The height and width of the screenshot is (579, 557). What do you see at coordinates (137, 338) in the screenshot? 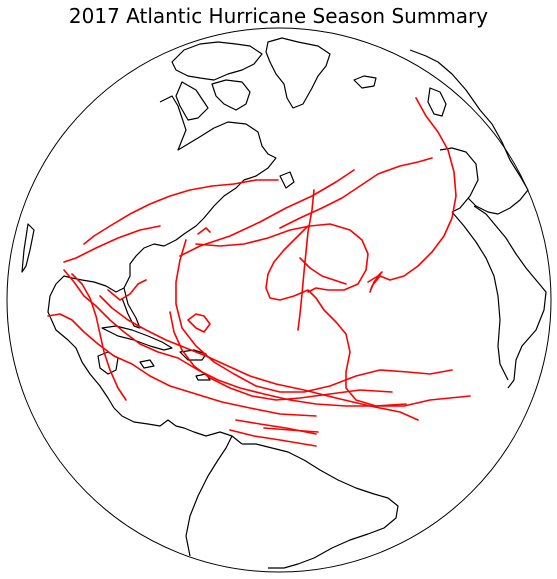
I see `coastline-cuba` at bounding box center [137, 338].